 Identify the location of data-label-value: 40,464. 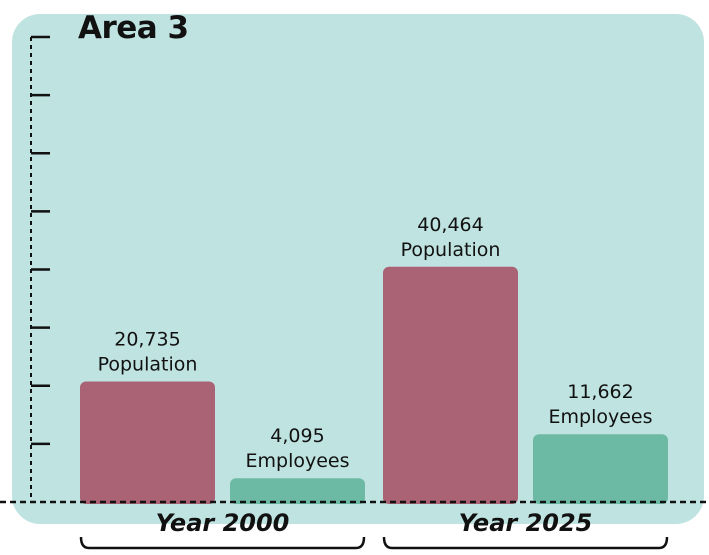
(450, 225).